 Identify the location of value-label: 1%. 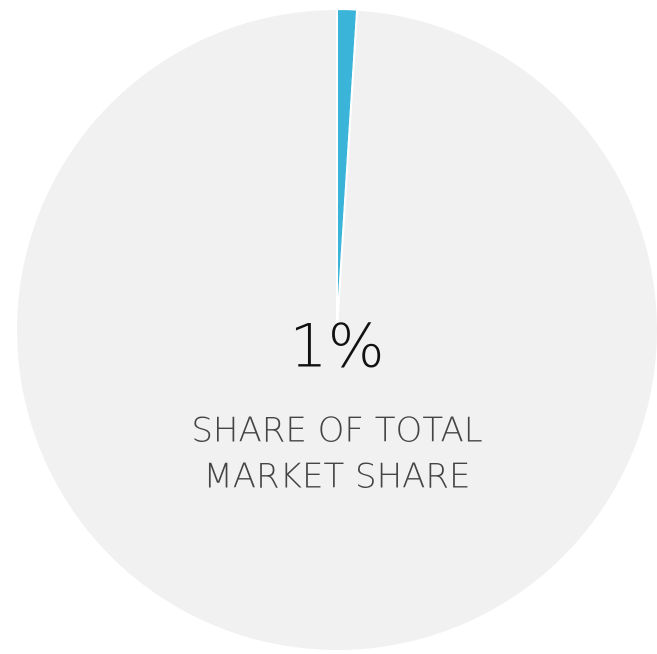
(336, 347).